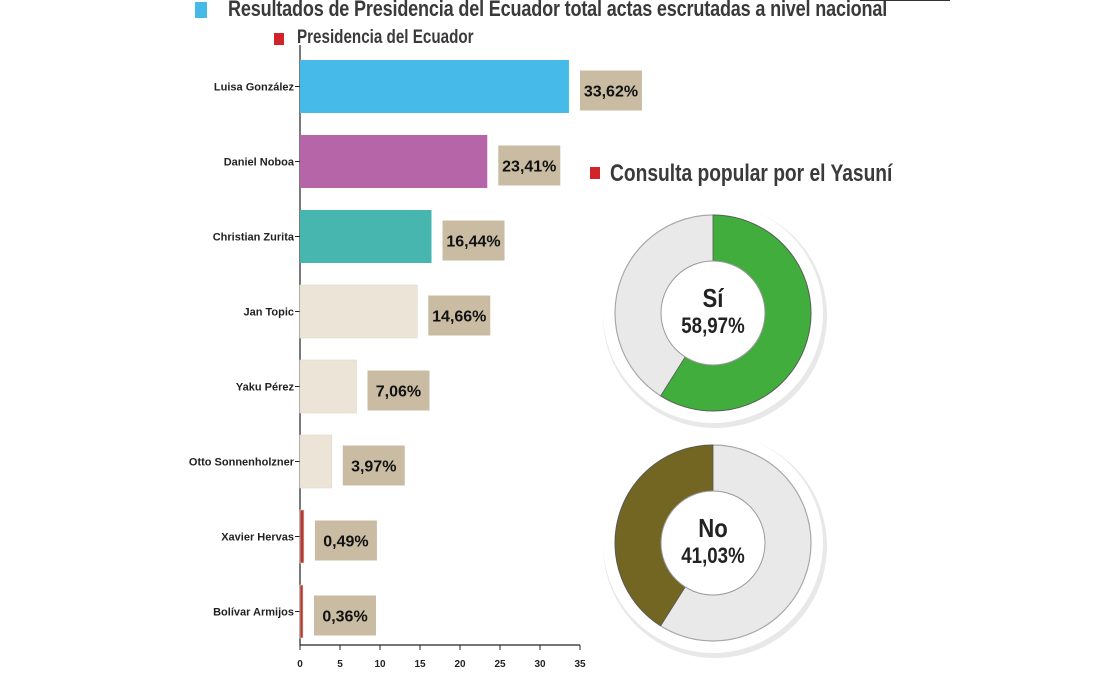 The height and width of the screenshot is (673, 1096). Describe the element at coordinates (713, 555) in the screenshot. I see `donut-no-value: 41,03%` at that location.